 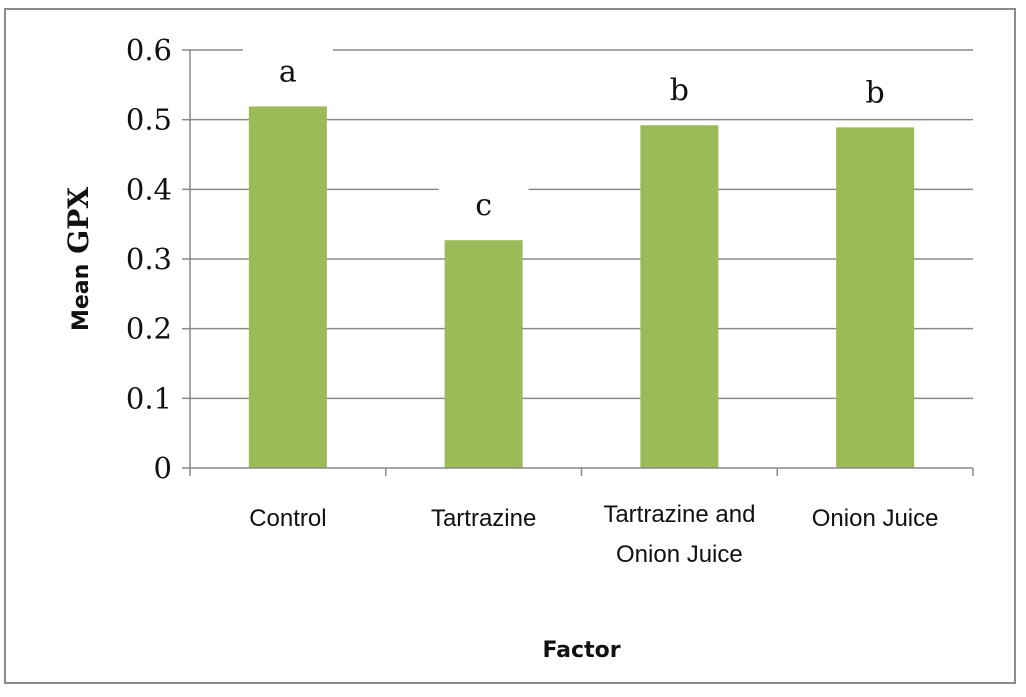 I want to click on y-tick-label: 0.1, so click(x=149, y=398).